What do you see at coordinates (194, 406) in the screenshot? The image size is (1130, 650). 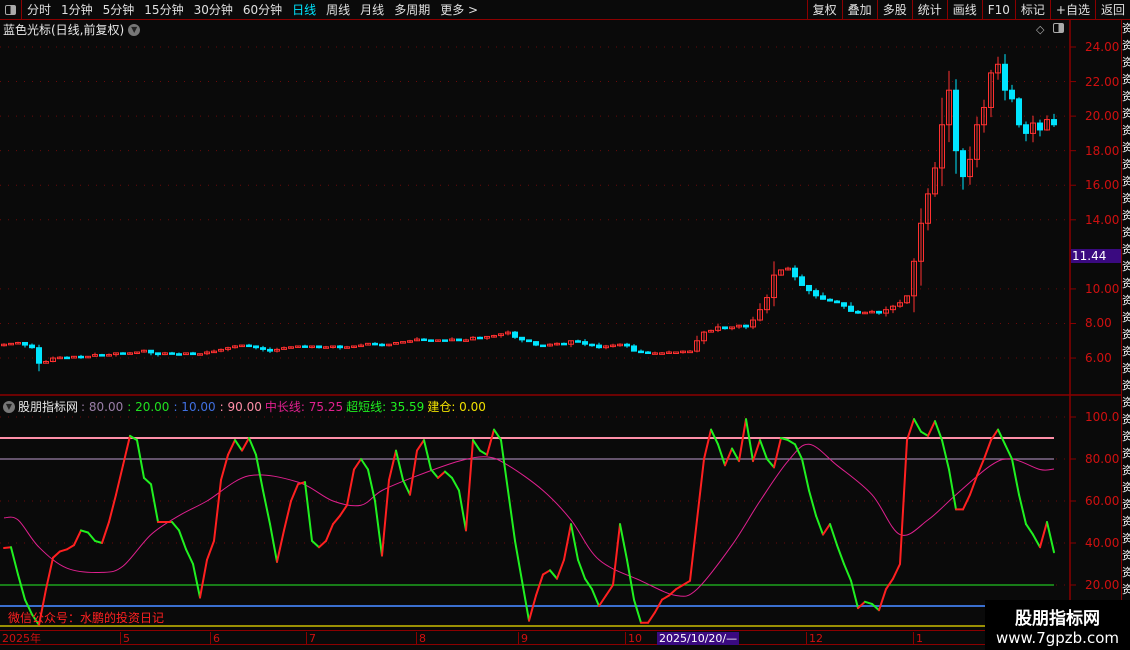 I see `indicator-param: : 10.00` at bounding box center [194, 406].